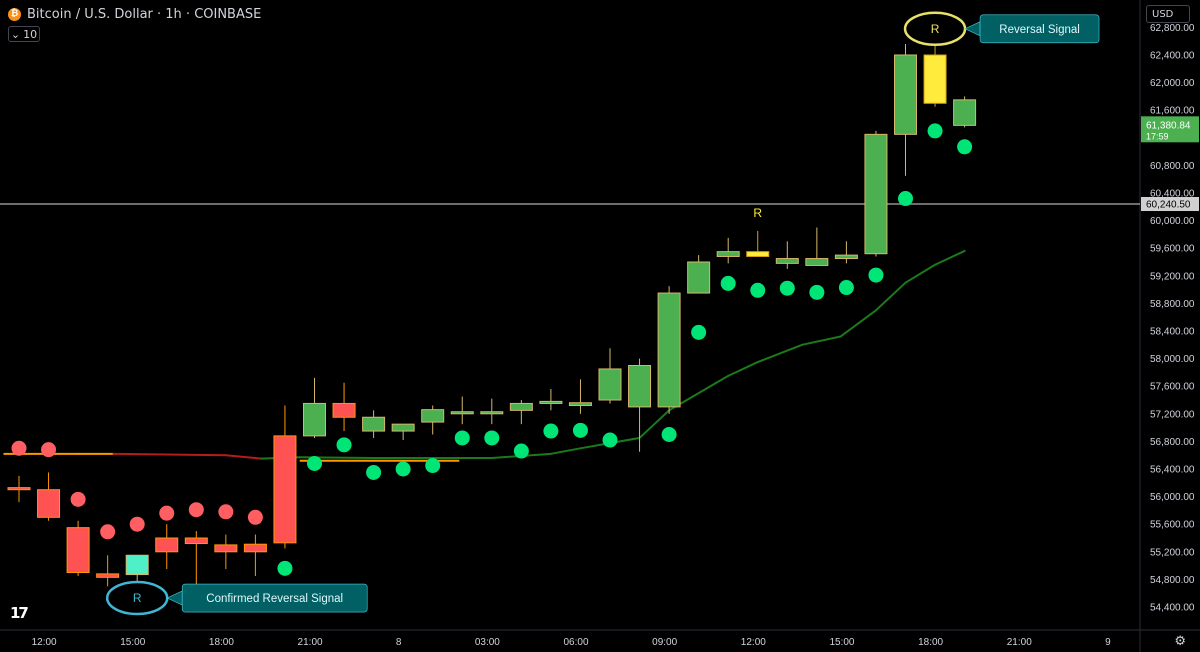 The width and height of the screenshot is (1200, 652). I want to click on hline-price-tag, so click(1170, 204).